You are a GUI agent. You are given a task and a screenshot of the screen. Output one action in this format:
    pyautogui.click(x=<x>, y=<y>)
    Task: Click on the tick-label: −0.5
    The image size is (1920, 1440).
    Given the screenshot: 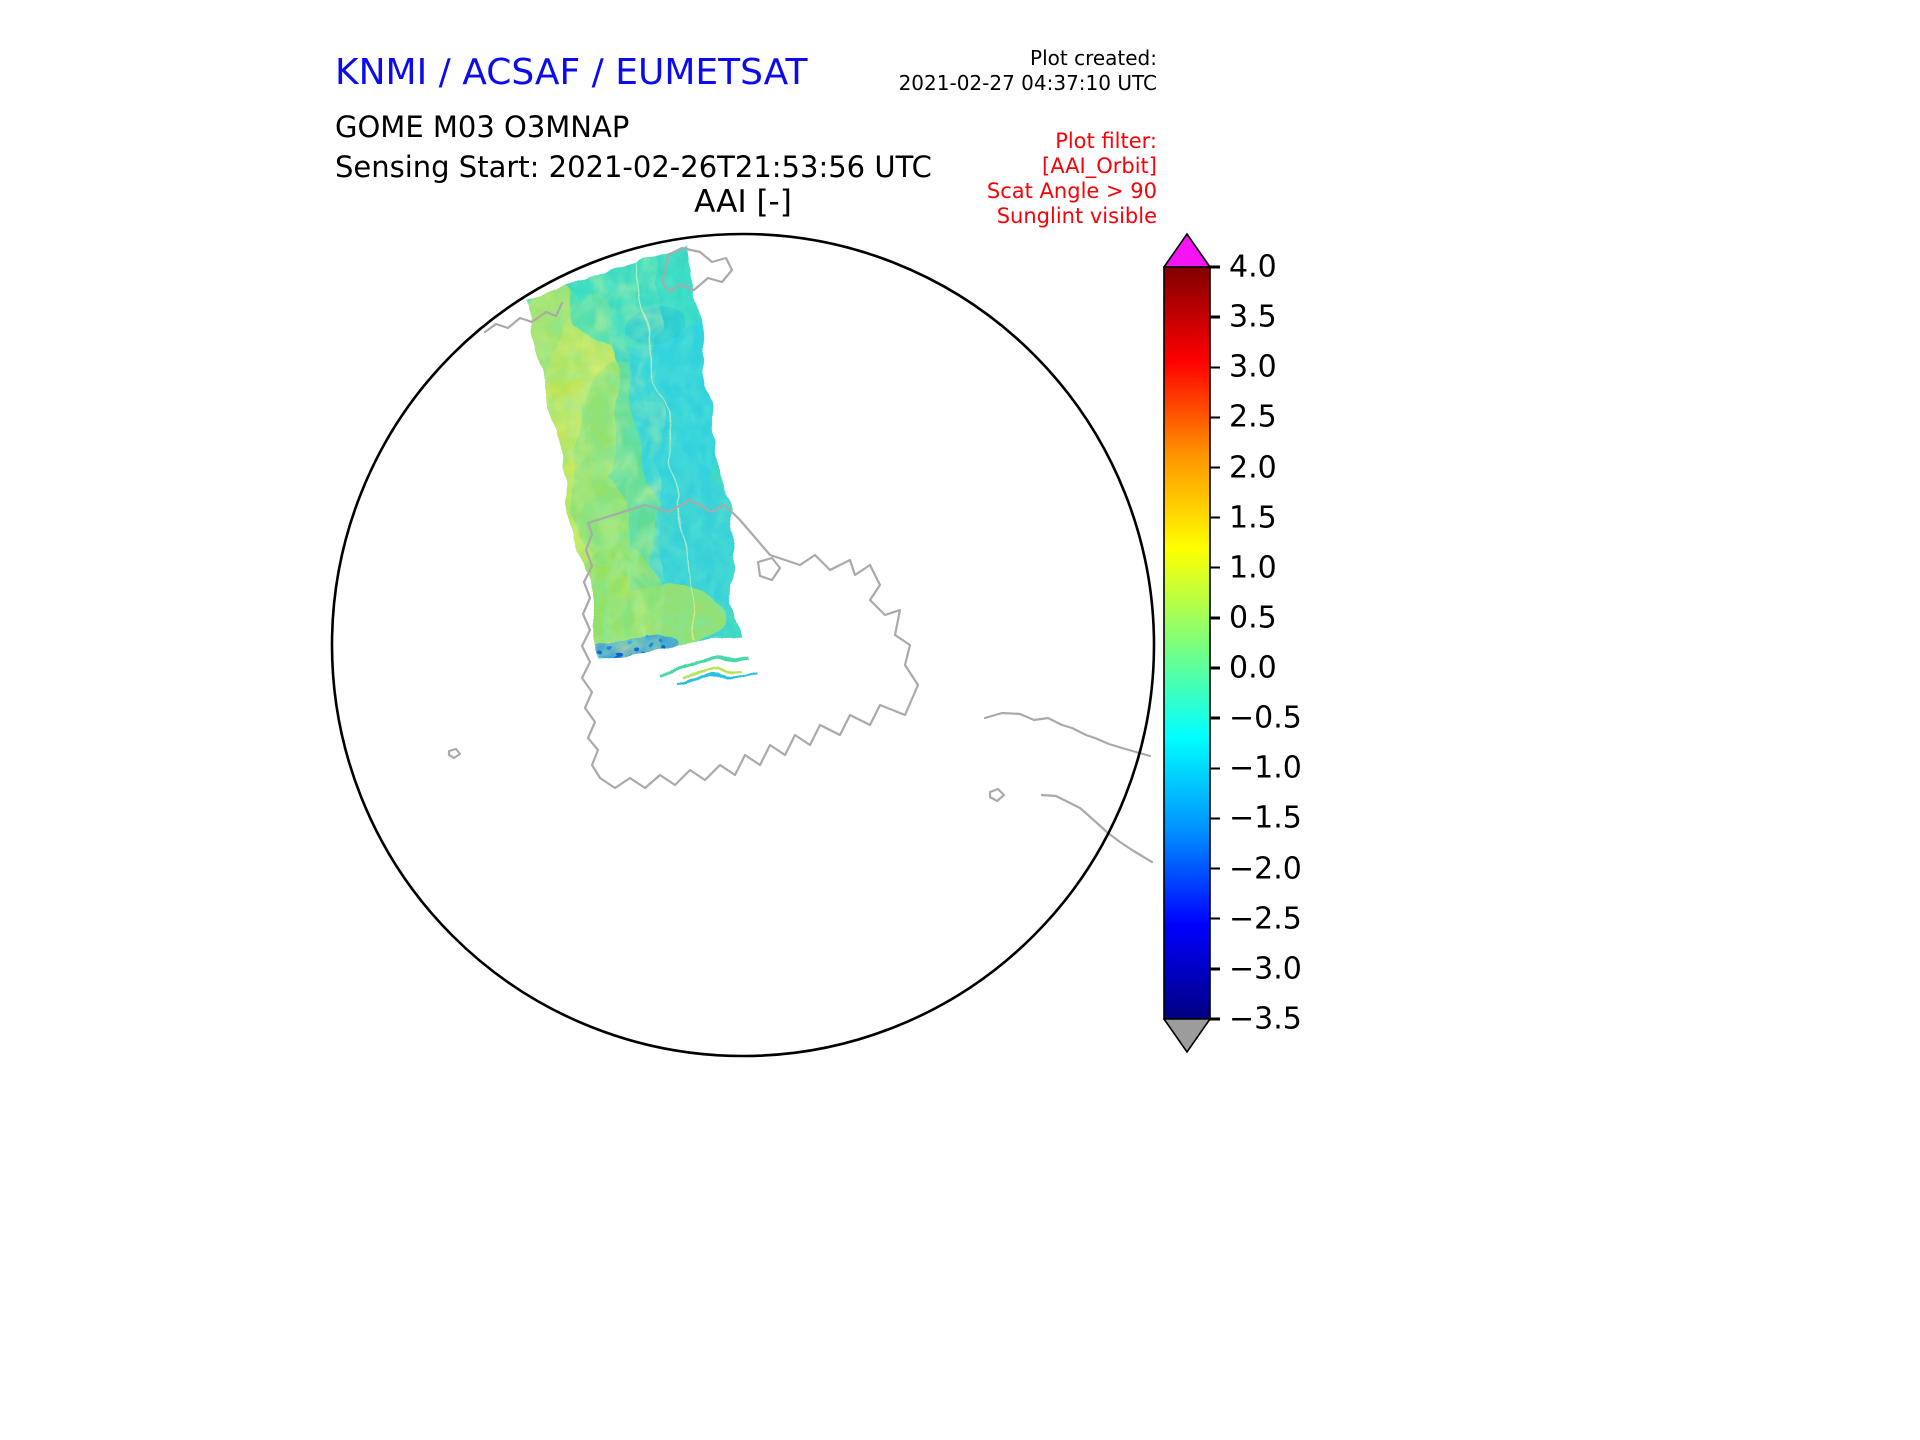 What is the action you would take?
    pyautogui.click(x=1265, y=718)
    